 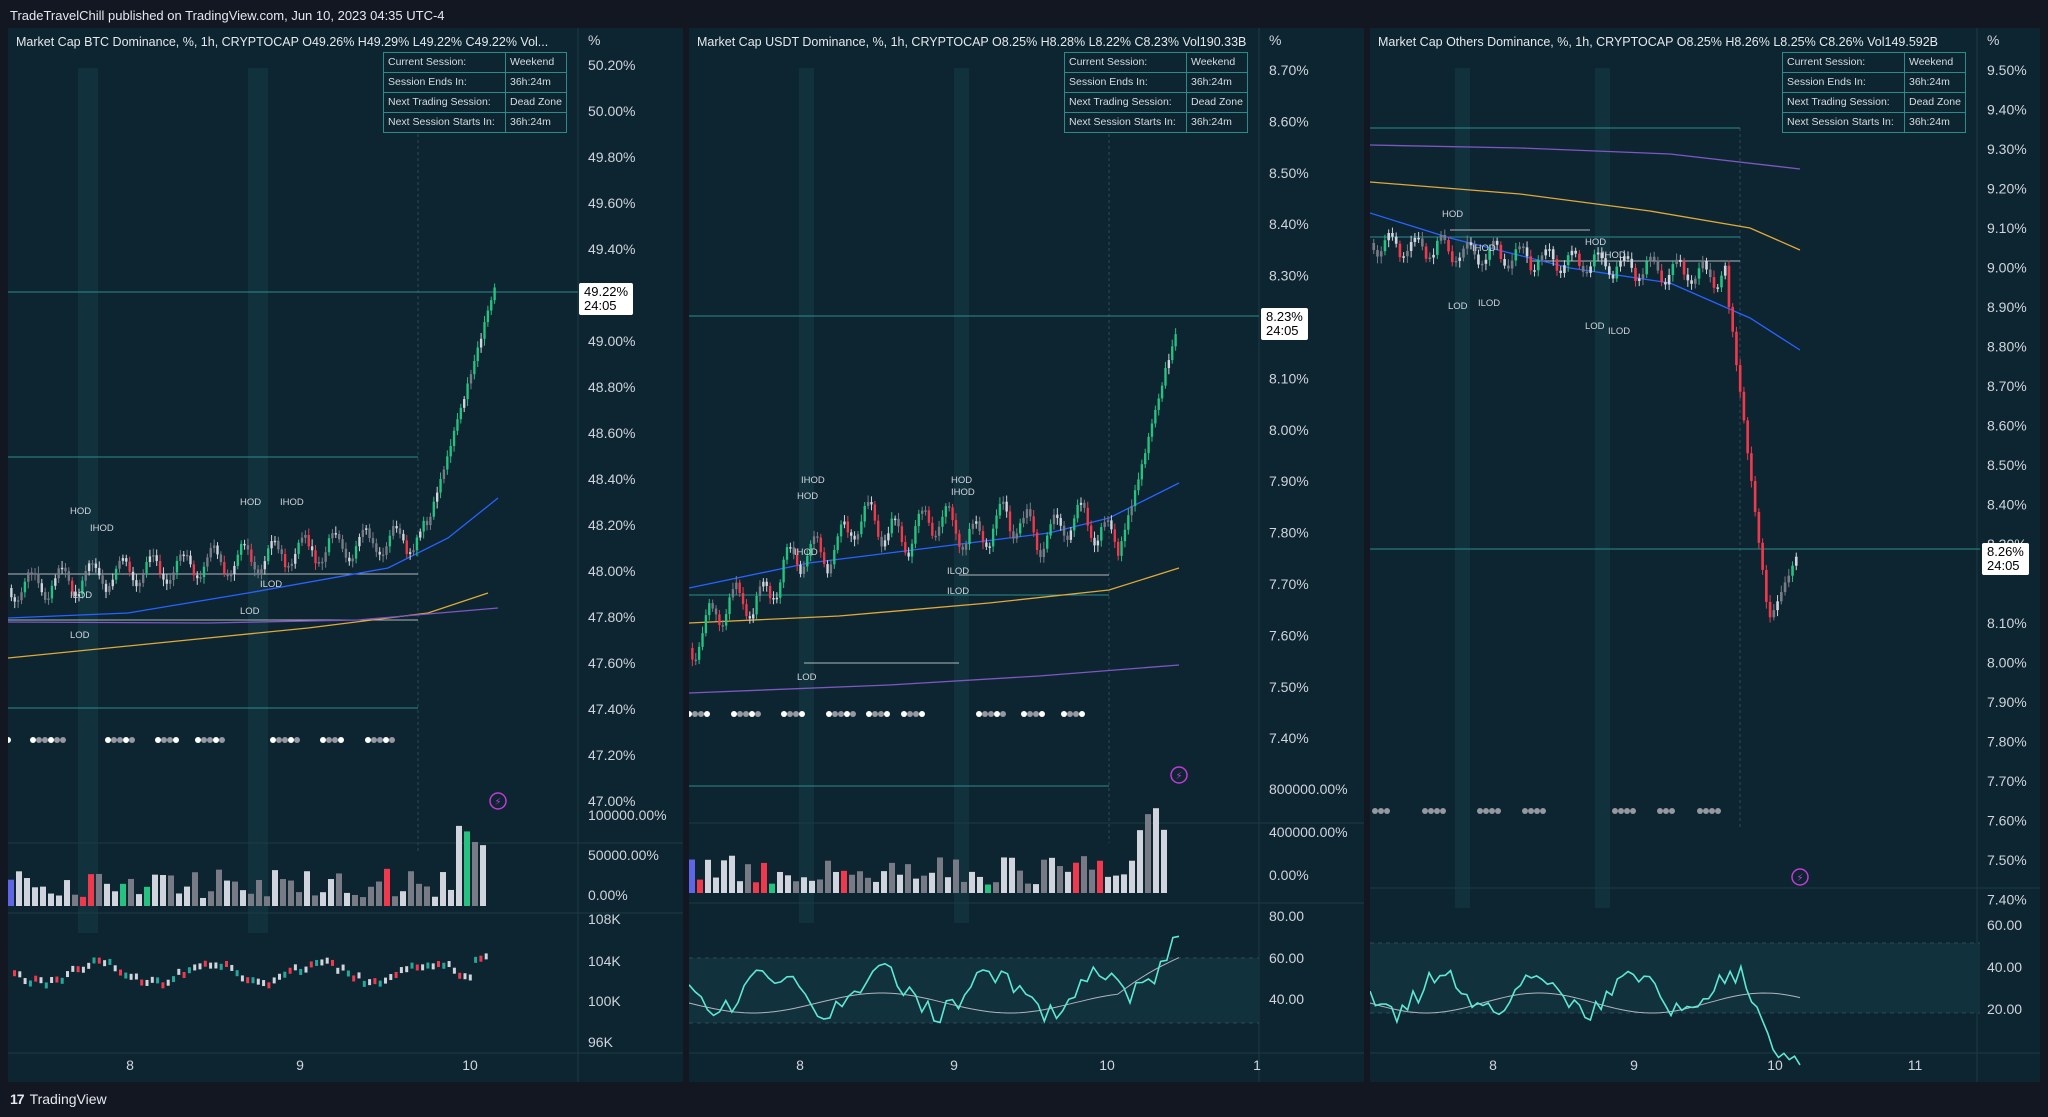 What do you see at coordinates (58, 1099) in the screenshot?
I see `tradingview-logo: 17 TradingView` at bounding box center [58, 1099].